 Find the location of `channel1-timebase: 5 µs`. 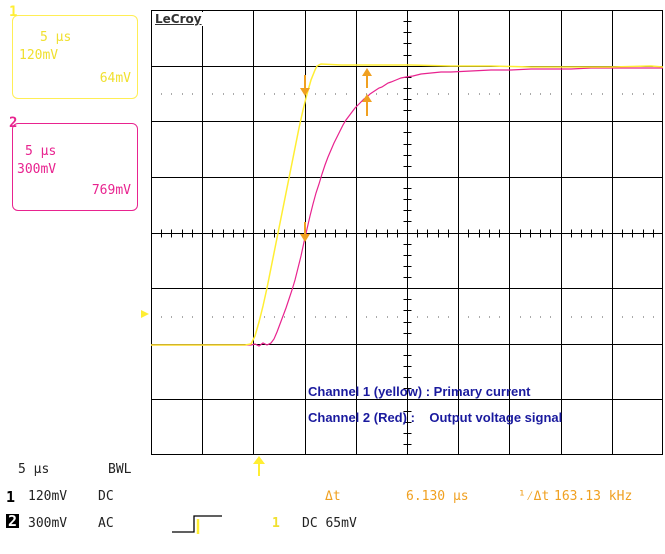

channel1-timebase: 5 µs is located at coordinates (56, 37).